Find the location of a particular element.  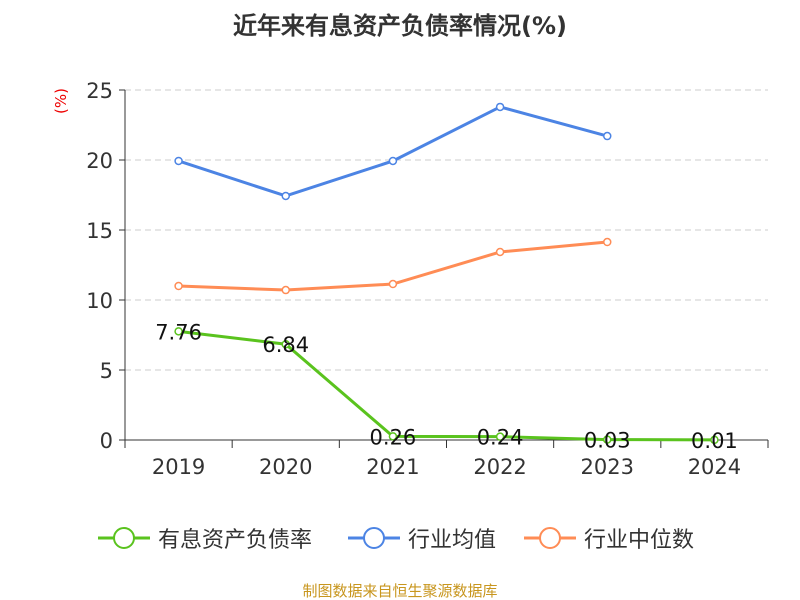

x-tick-label: 2024 is located at coordinates (714, 467).